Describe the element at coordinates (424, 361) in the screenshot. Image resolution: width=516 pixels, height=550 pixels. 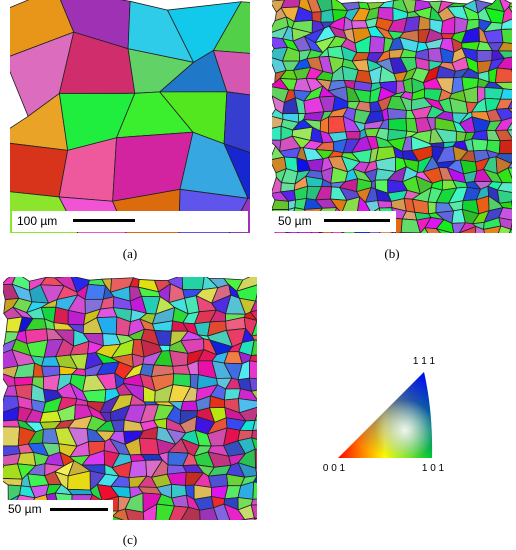
I see `legend-label: 1 1 1` at that location.